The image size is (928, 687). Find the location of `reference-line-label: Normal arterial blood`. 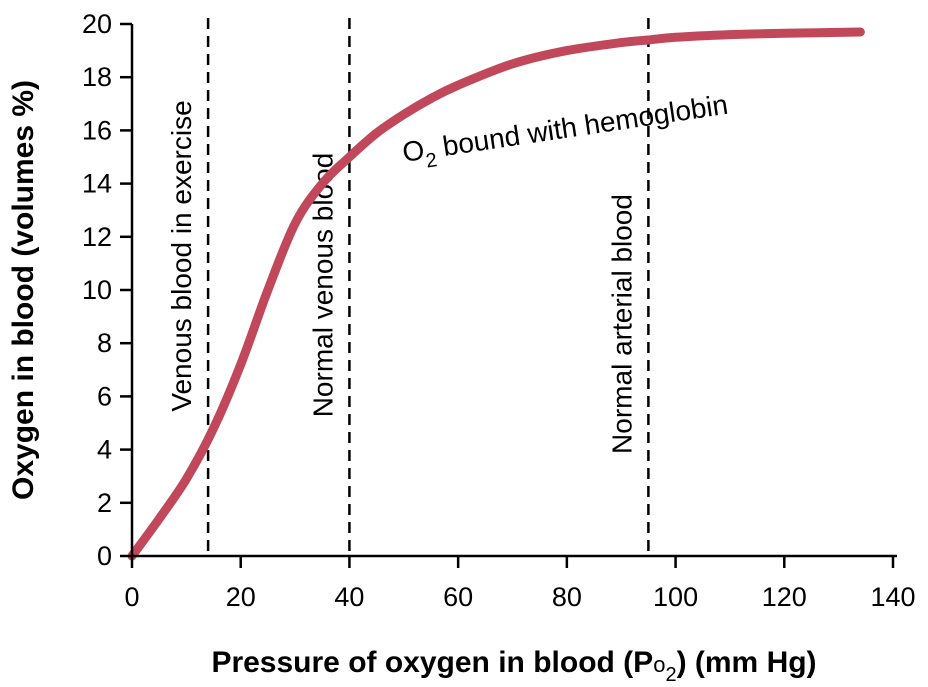

reference-line-label: Normal arterial blood is located at coordinates (621, 324).